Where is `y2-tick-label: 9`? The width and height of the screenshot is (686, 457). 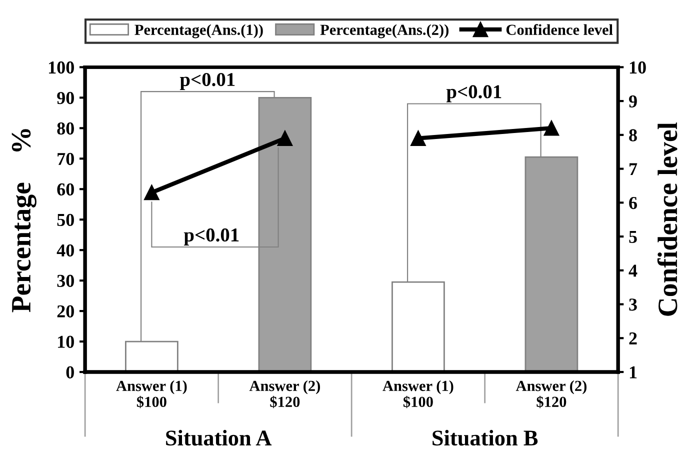
y2-tick-label: 9 is located at coordinates (632, 101).